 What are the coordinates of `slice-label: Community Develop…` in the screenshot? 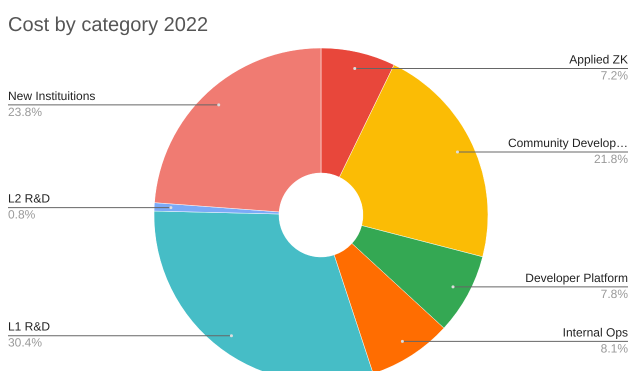 It's located at (568, 143).